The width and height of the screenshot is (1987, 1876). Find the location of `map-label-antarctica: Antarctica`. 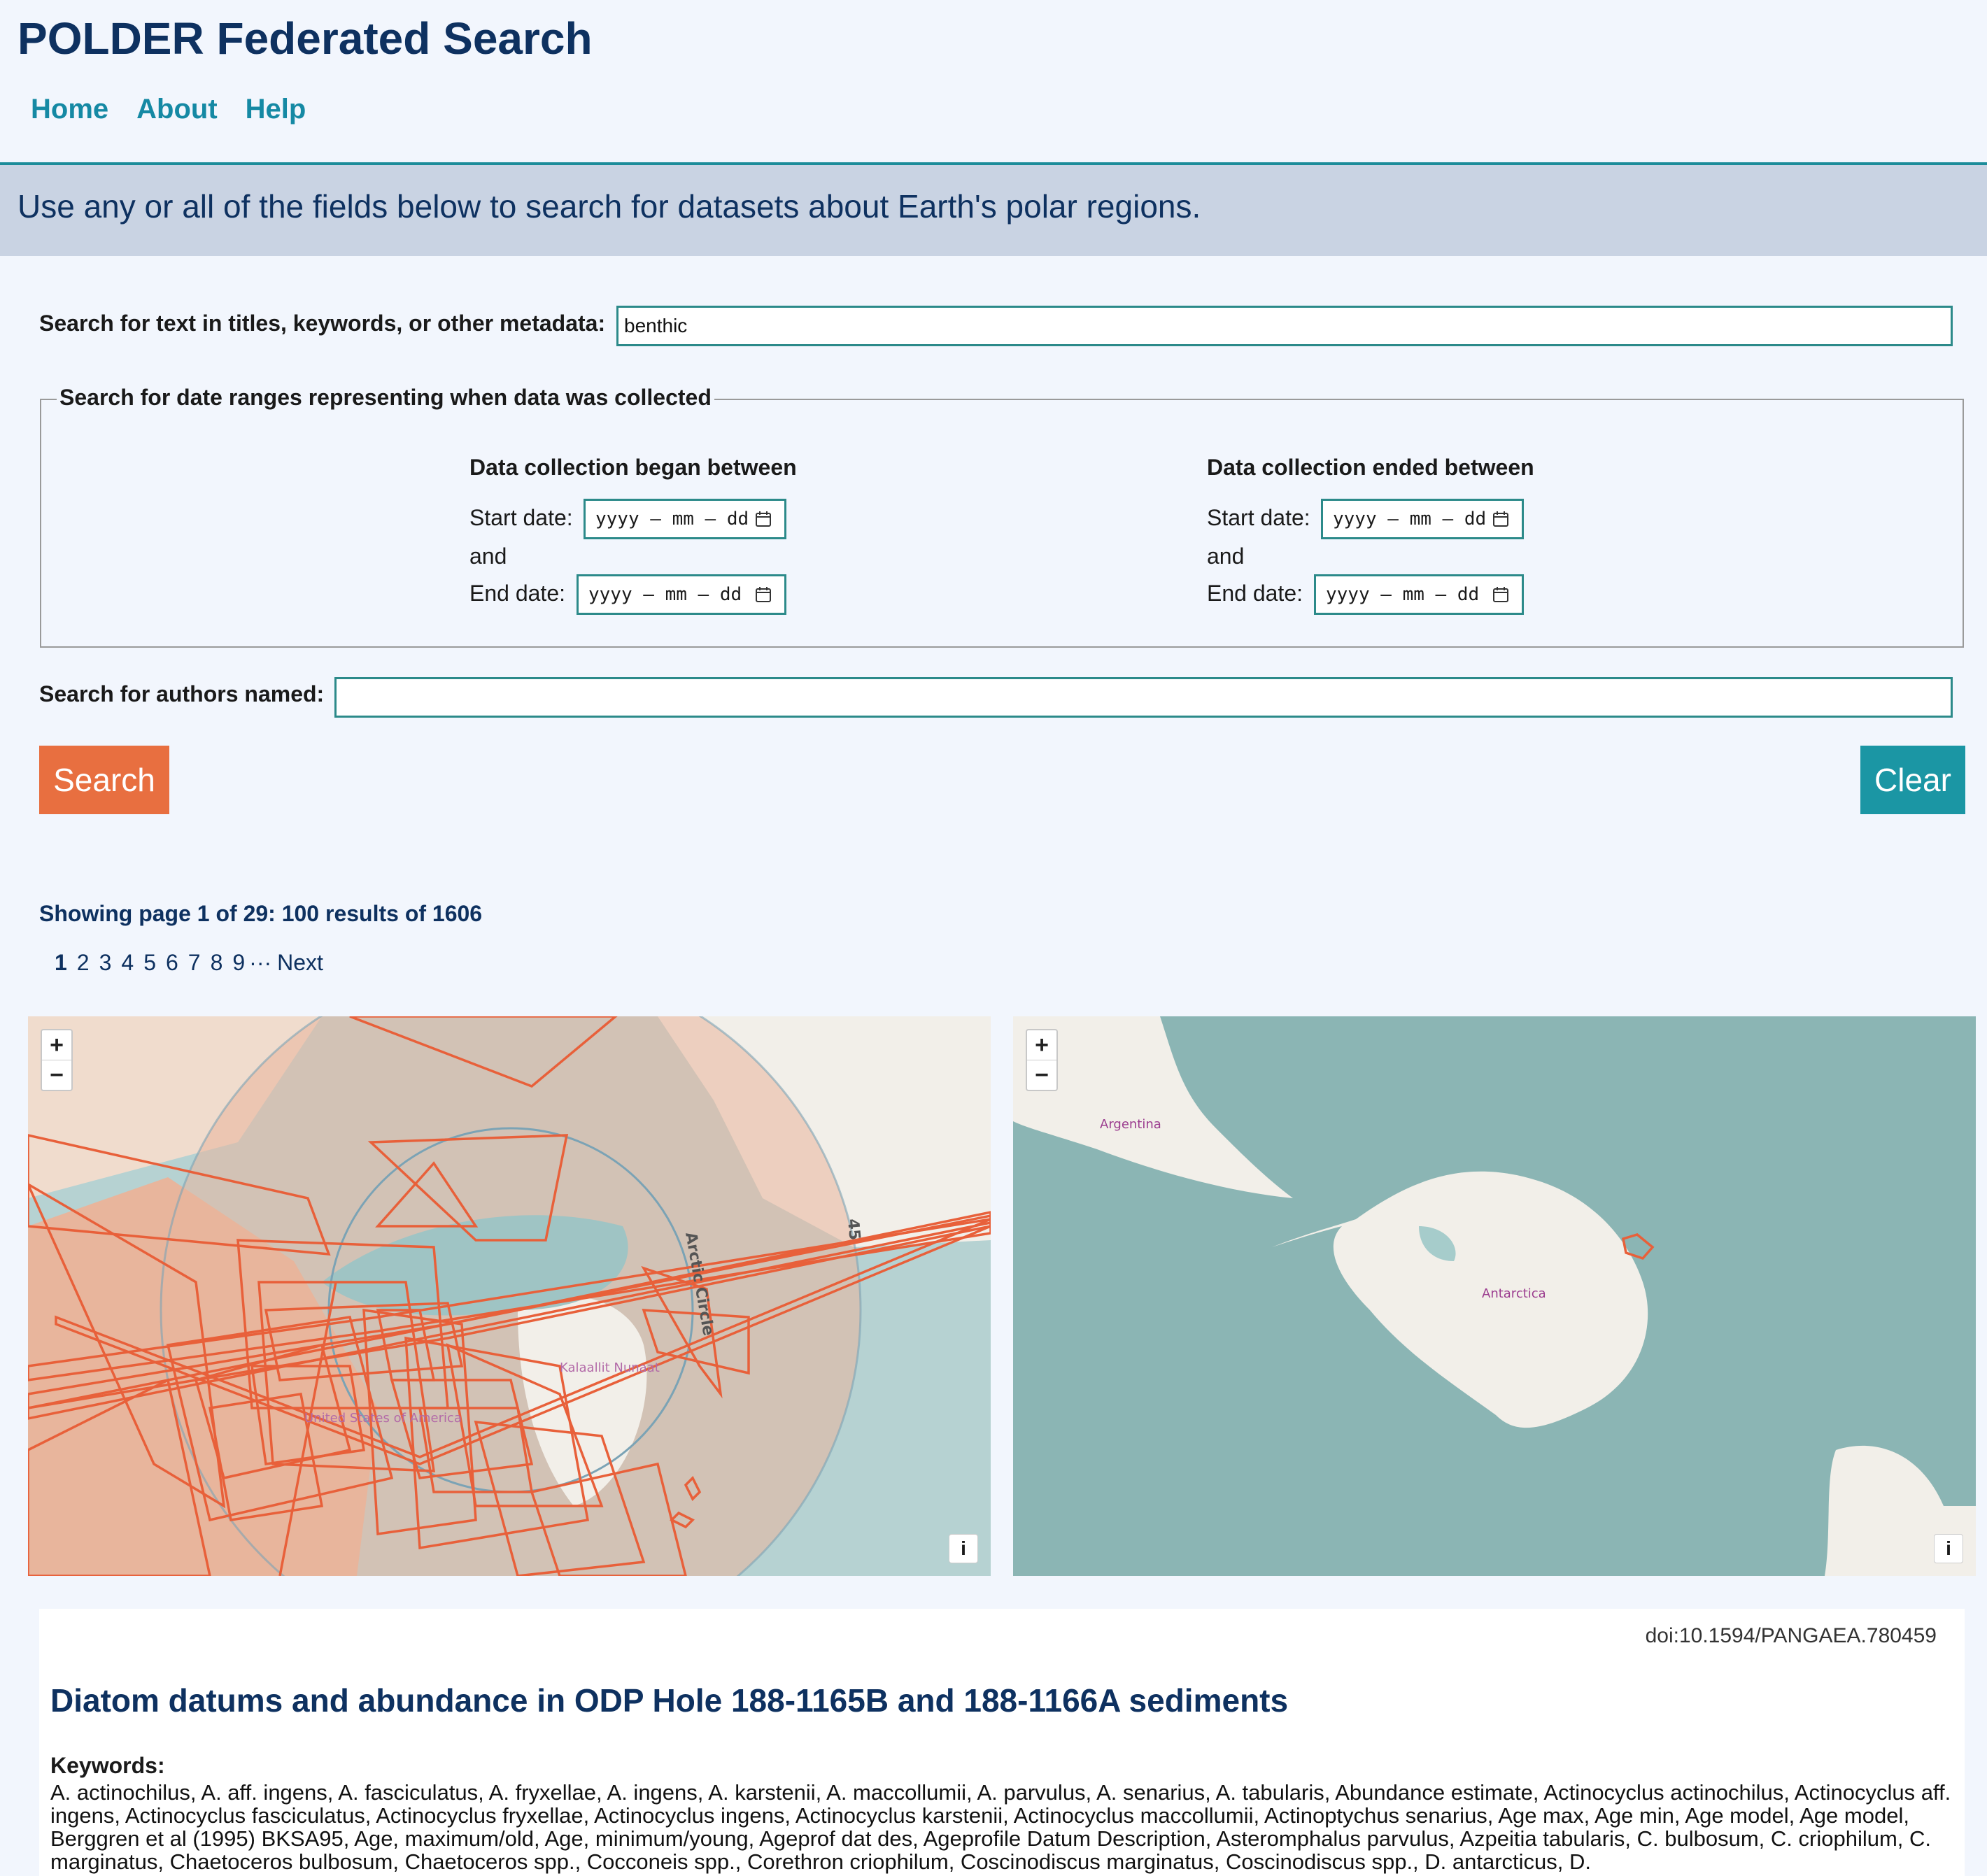

map-label-antarctica: Antarctica is located at coordinates (1514, 1293).